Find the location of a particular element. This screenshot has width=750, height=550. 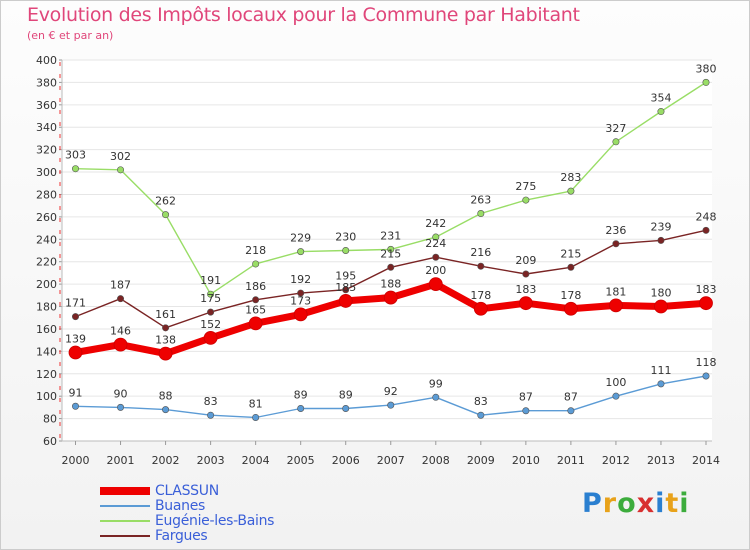

data-label-eug-nie-les-bains: 229 is located at coordinates (300, 238).